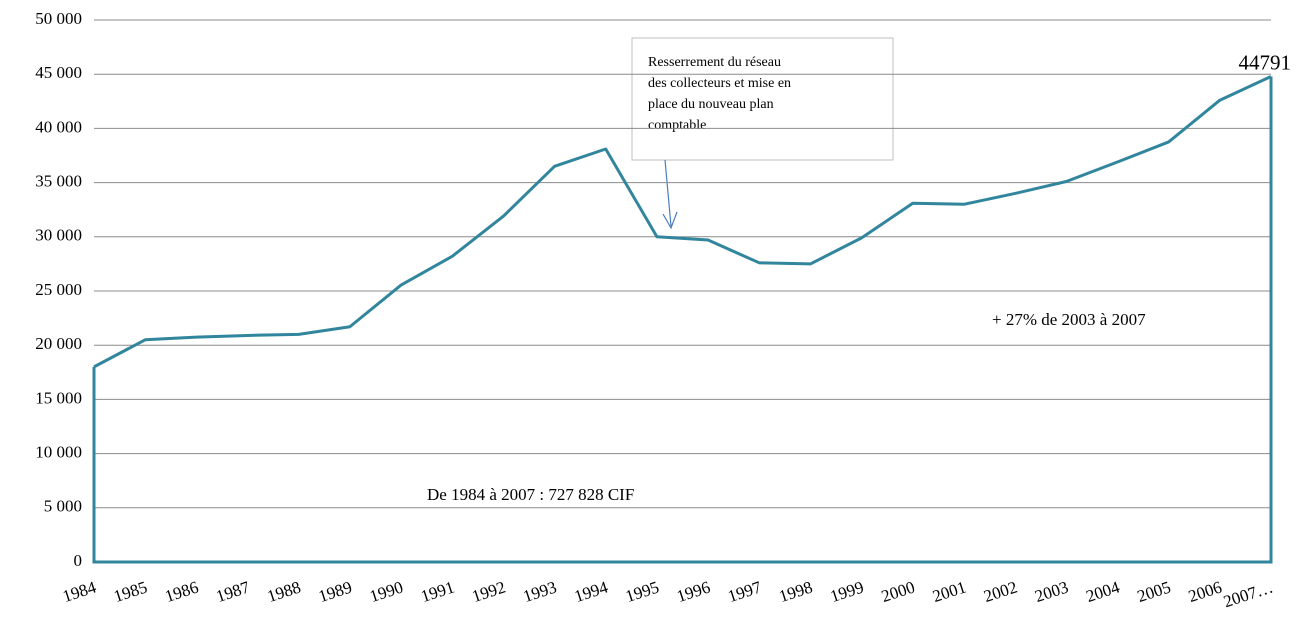 This screenshot has width=1296, height=619. I want to click on x-tick-label: 2001, so click(949, 591).